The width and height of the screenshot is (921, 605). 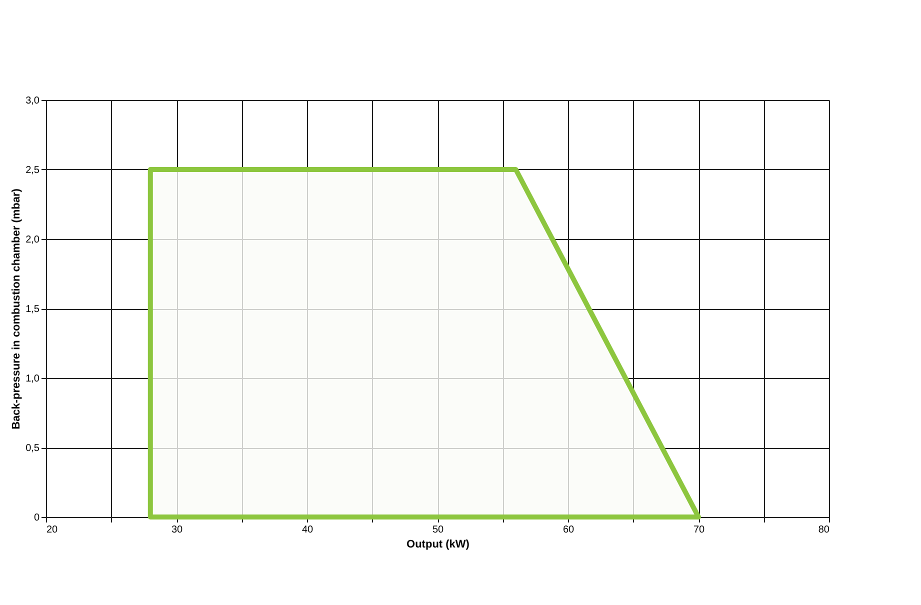 I want to click on x-axis-title: Output (kW), so click(x=438, y=544).